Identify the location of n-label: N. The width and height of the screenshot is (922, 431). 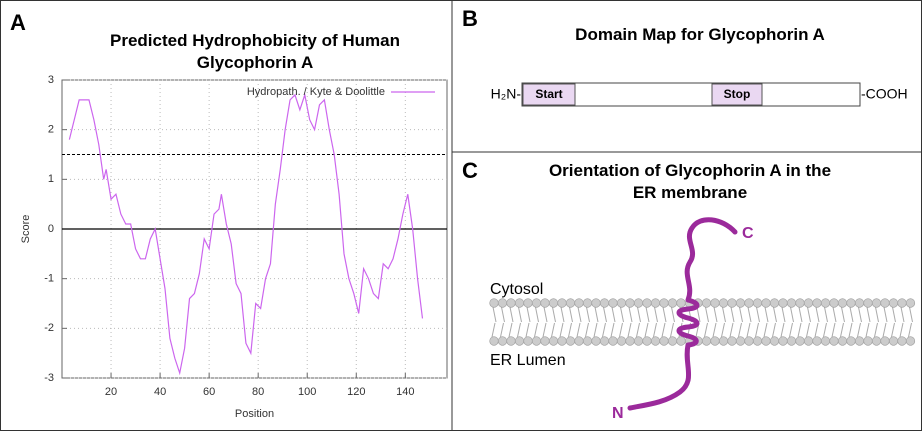
(618, 413).